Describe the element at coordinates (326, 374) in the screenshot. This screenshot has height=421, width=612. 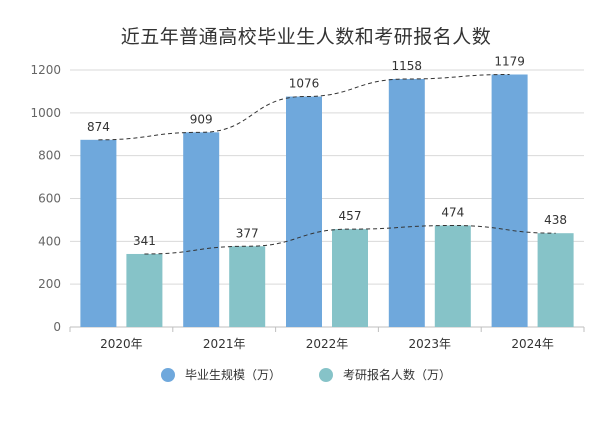
I see `legend-swatch-applicants` at that location.